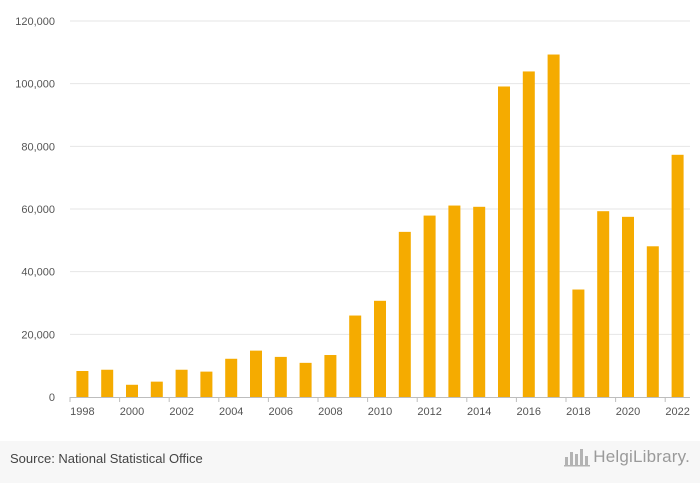  I want to click on bar-2002, so click(181, 383).